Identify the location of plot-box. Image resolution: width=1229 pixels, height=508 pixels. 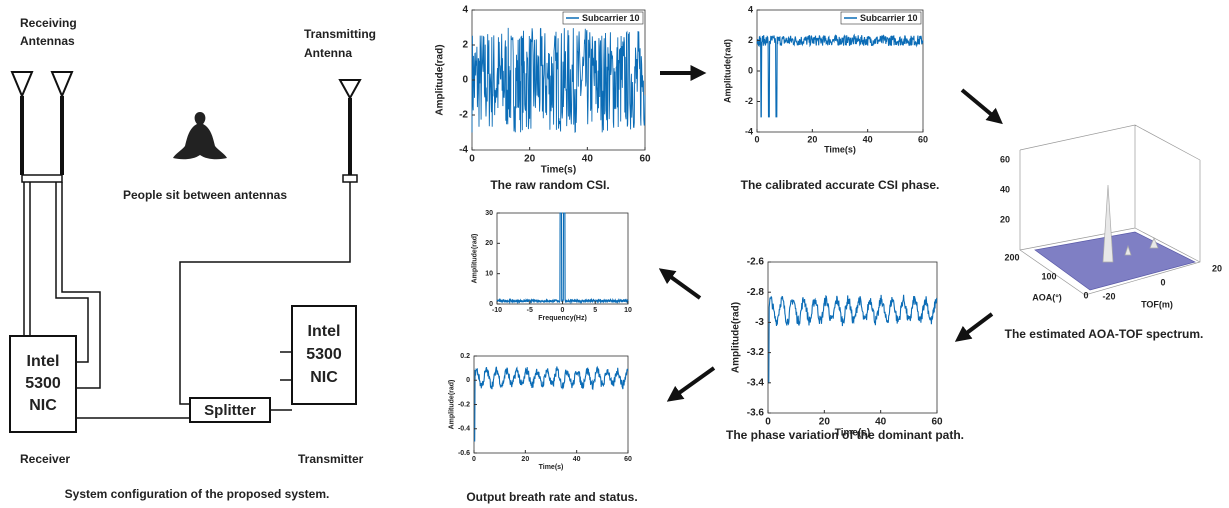
(1110, 210).